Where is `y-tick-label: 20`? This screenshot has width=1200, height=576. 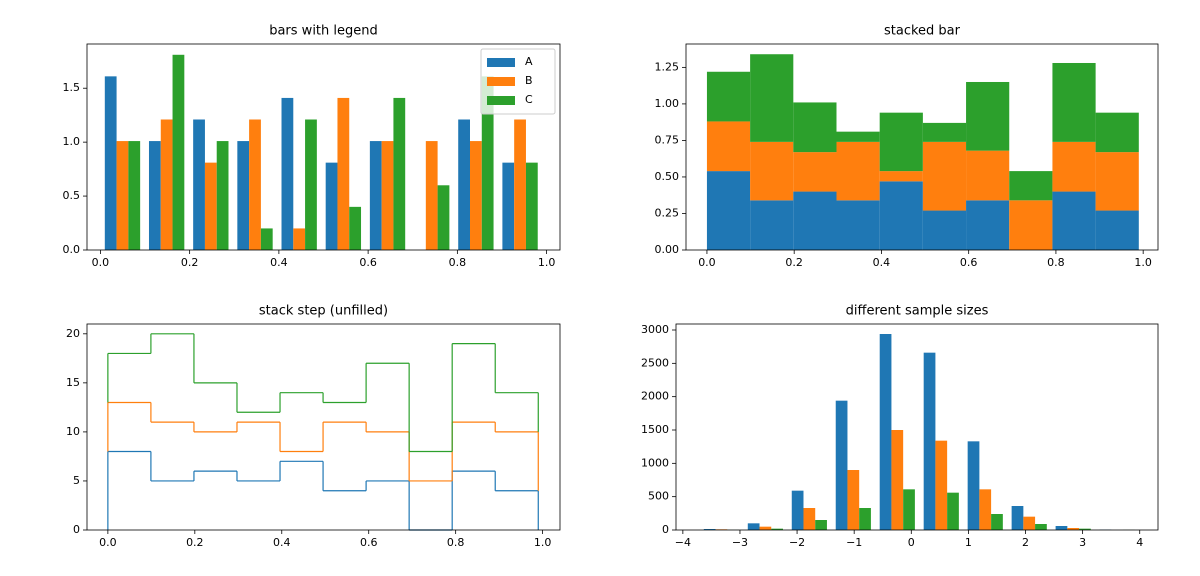 y-tick-label: 20 is located at coordinates (73, 333).